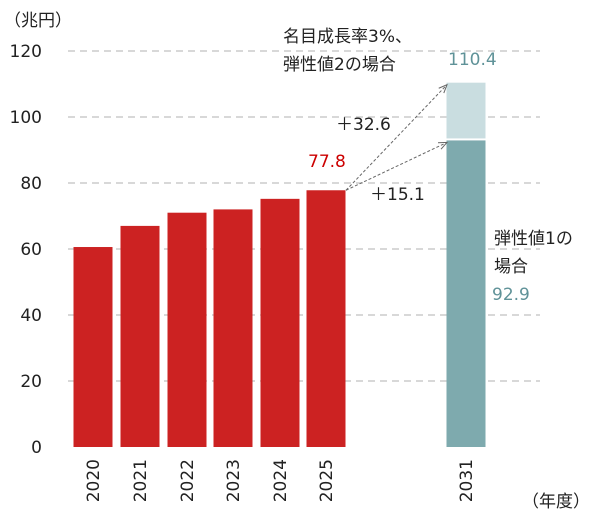 This screenshot has height=516, width=606. I want to click on x-tick-label: 2024, so click(281, 480).